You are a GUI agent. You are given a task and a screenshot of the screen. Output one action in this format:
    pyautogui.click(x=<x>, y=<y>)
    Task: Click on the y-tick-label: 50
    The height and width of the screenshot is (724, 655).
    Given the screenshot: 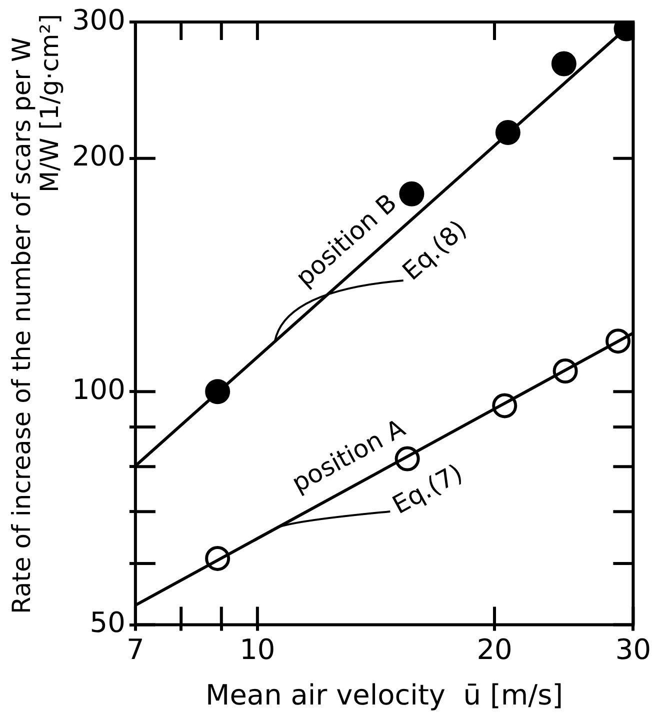 What is the action you would take?
    pyautogui.click(x=108, y=623)
    